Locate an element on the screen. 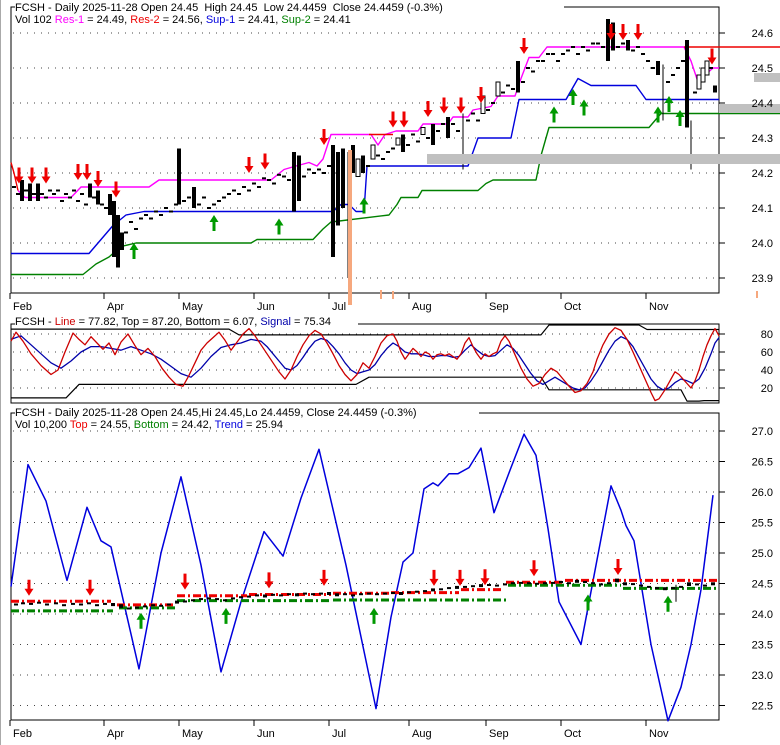 This screenshot has height=745, width=780. month-label: Feb is located at coordinates (22, 307).